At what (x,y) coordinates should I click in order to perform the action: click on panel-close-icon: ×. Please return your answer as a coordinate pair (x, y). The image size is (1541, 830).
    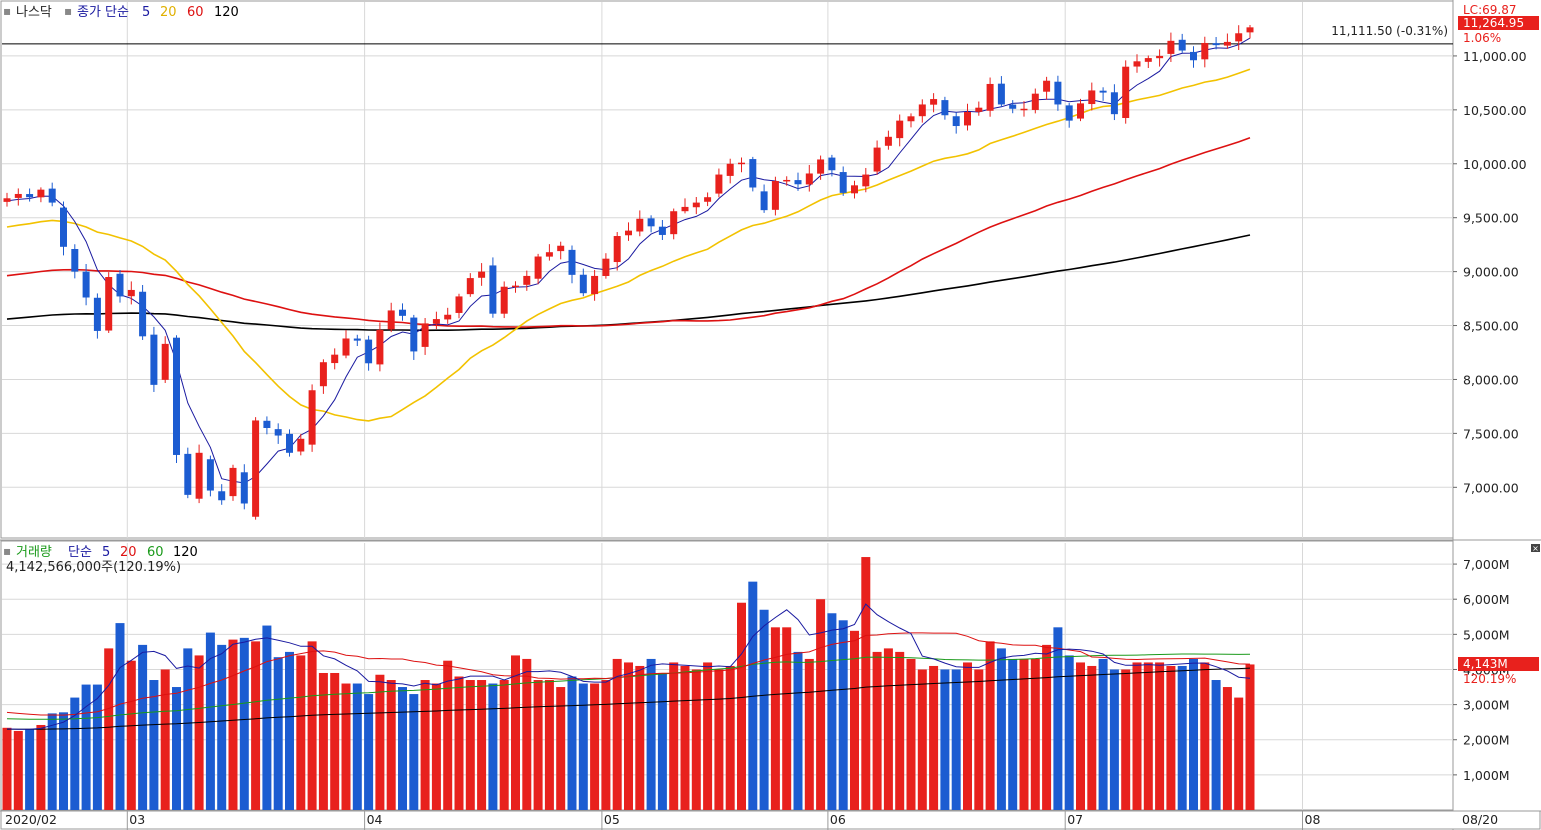
    Looking at the image, I should click on (1535, 548).